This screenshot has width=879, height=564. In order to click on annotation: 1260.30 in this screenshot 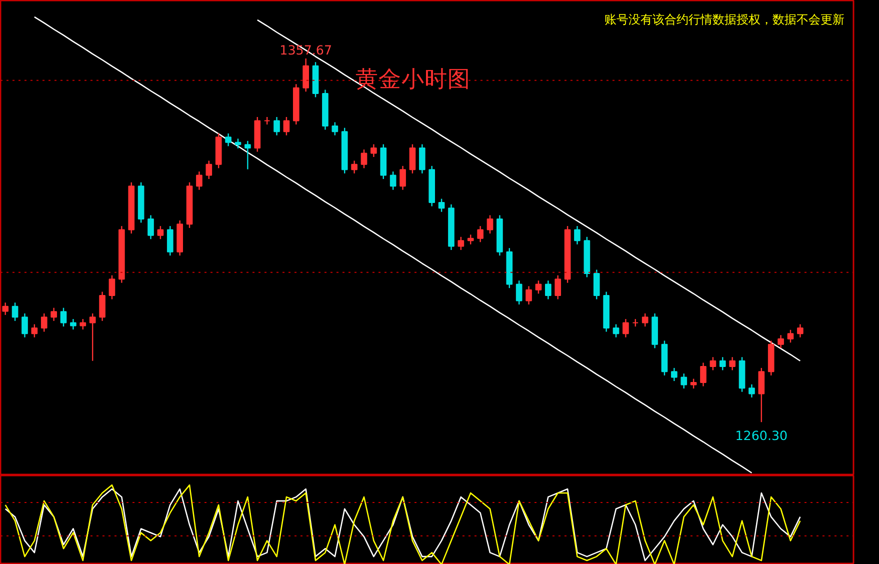, I will do `click(761, 436)`.